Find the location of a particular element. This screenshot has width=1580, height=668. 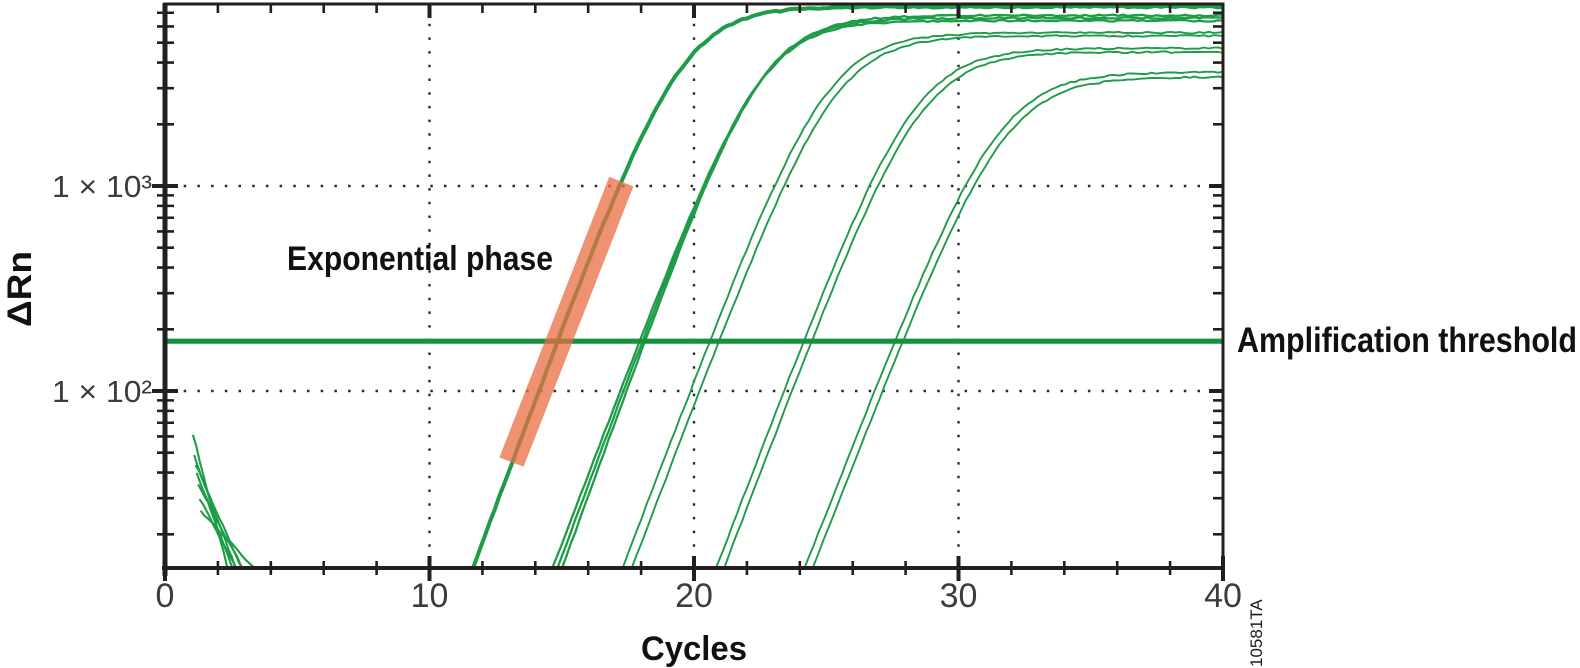

x-tick-label-10: 10 is located at coordinates (430, 596).